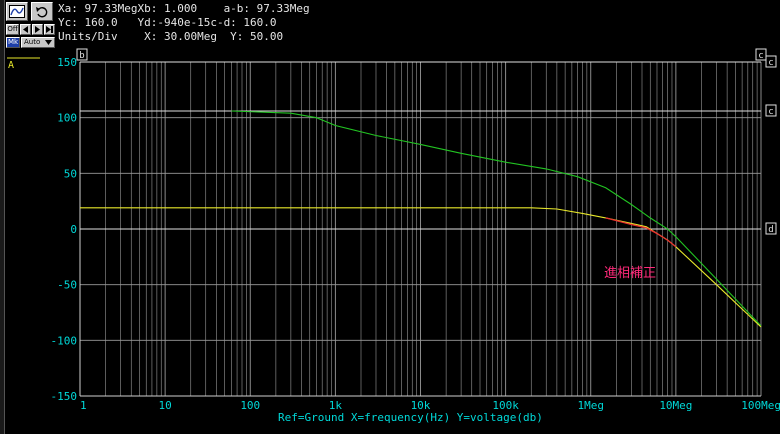 The image size is (780, 434). I want to click on y-tick-label: 50, so click(70, 173).